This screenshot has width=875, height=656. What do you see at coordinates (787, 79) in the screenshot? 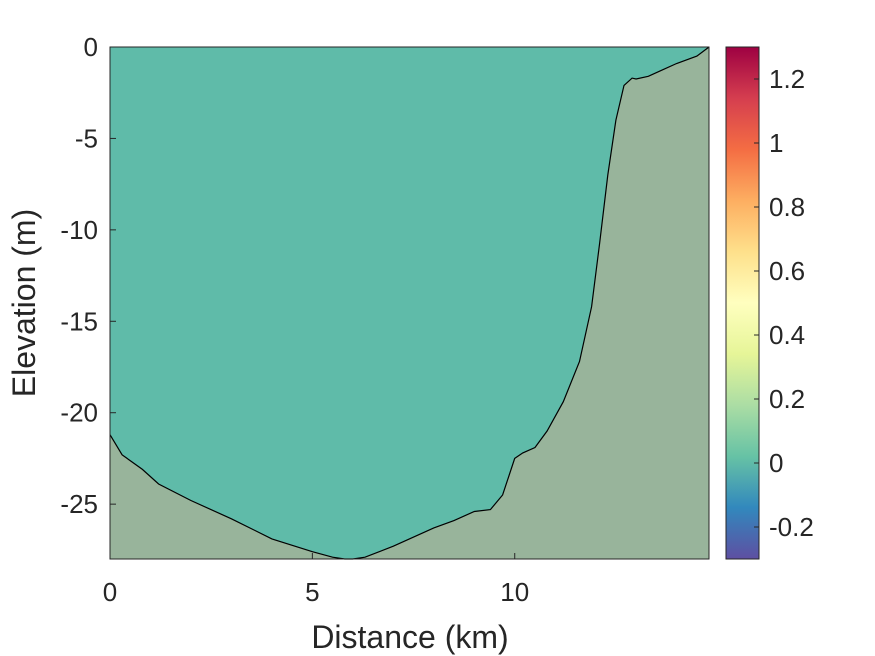
I see `colorbar-tick-label: 1.2` at bounding box center [787, 79].